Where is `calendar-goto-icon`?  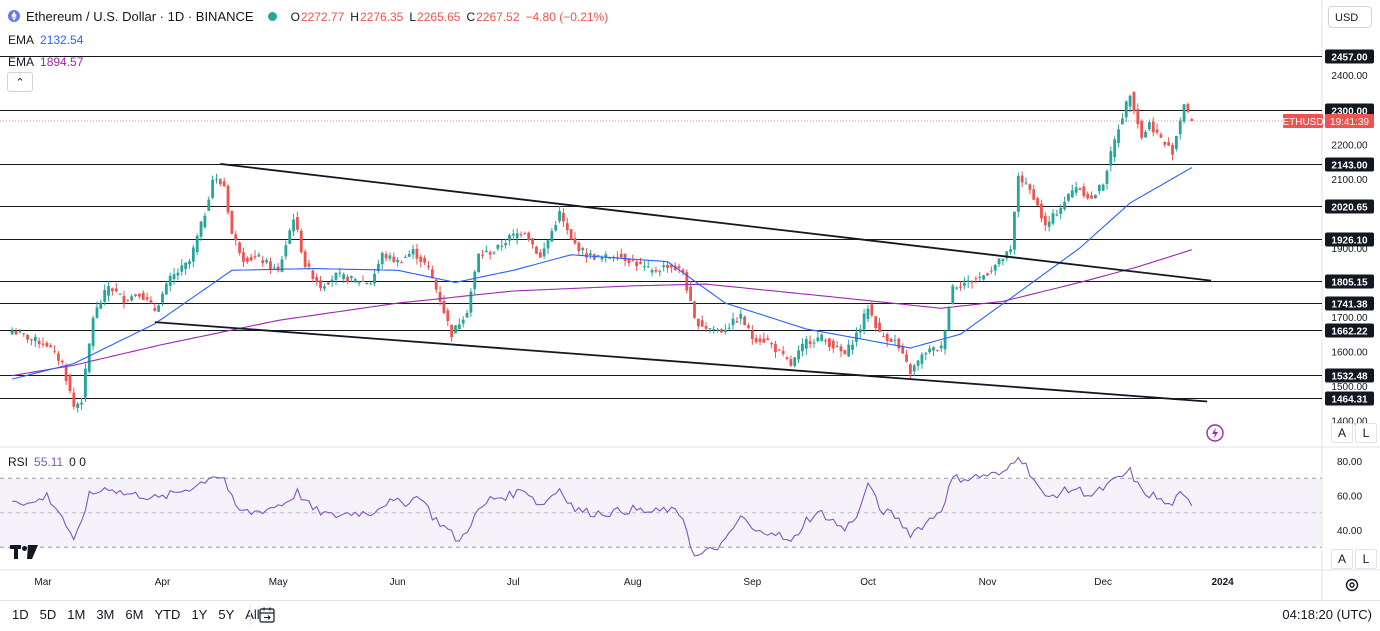 calendar-goto-icon is located at coordinates (267, 615).